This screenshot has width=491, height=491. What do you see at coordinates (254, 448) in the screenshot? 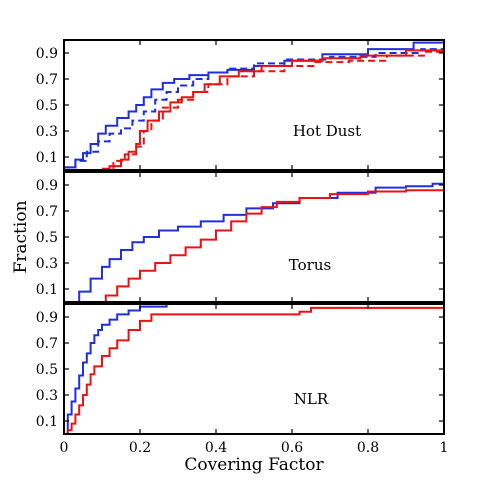
I see `x-tick-labels: 0 0.2 0.4 0.6 0.8 1` at bounding box center [254, 448].